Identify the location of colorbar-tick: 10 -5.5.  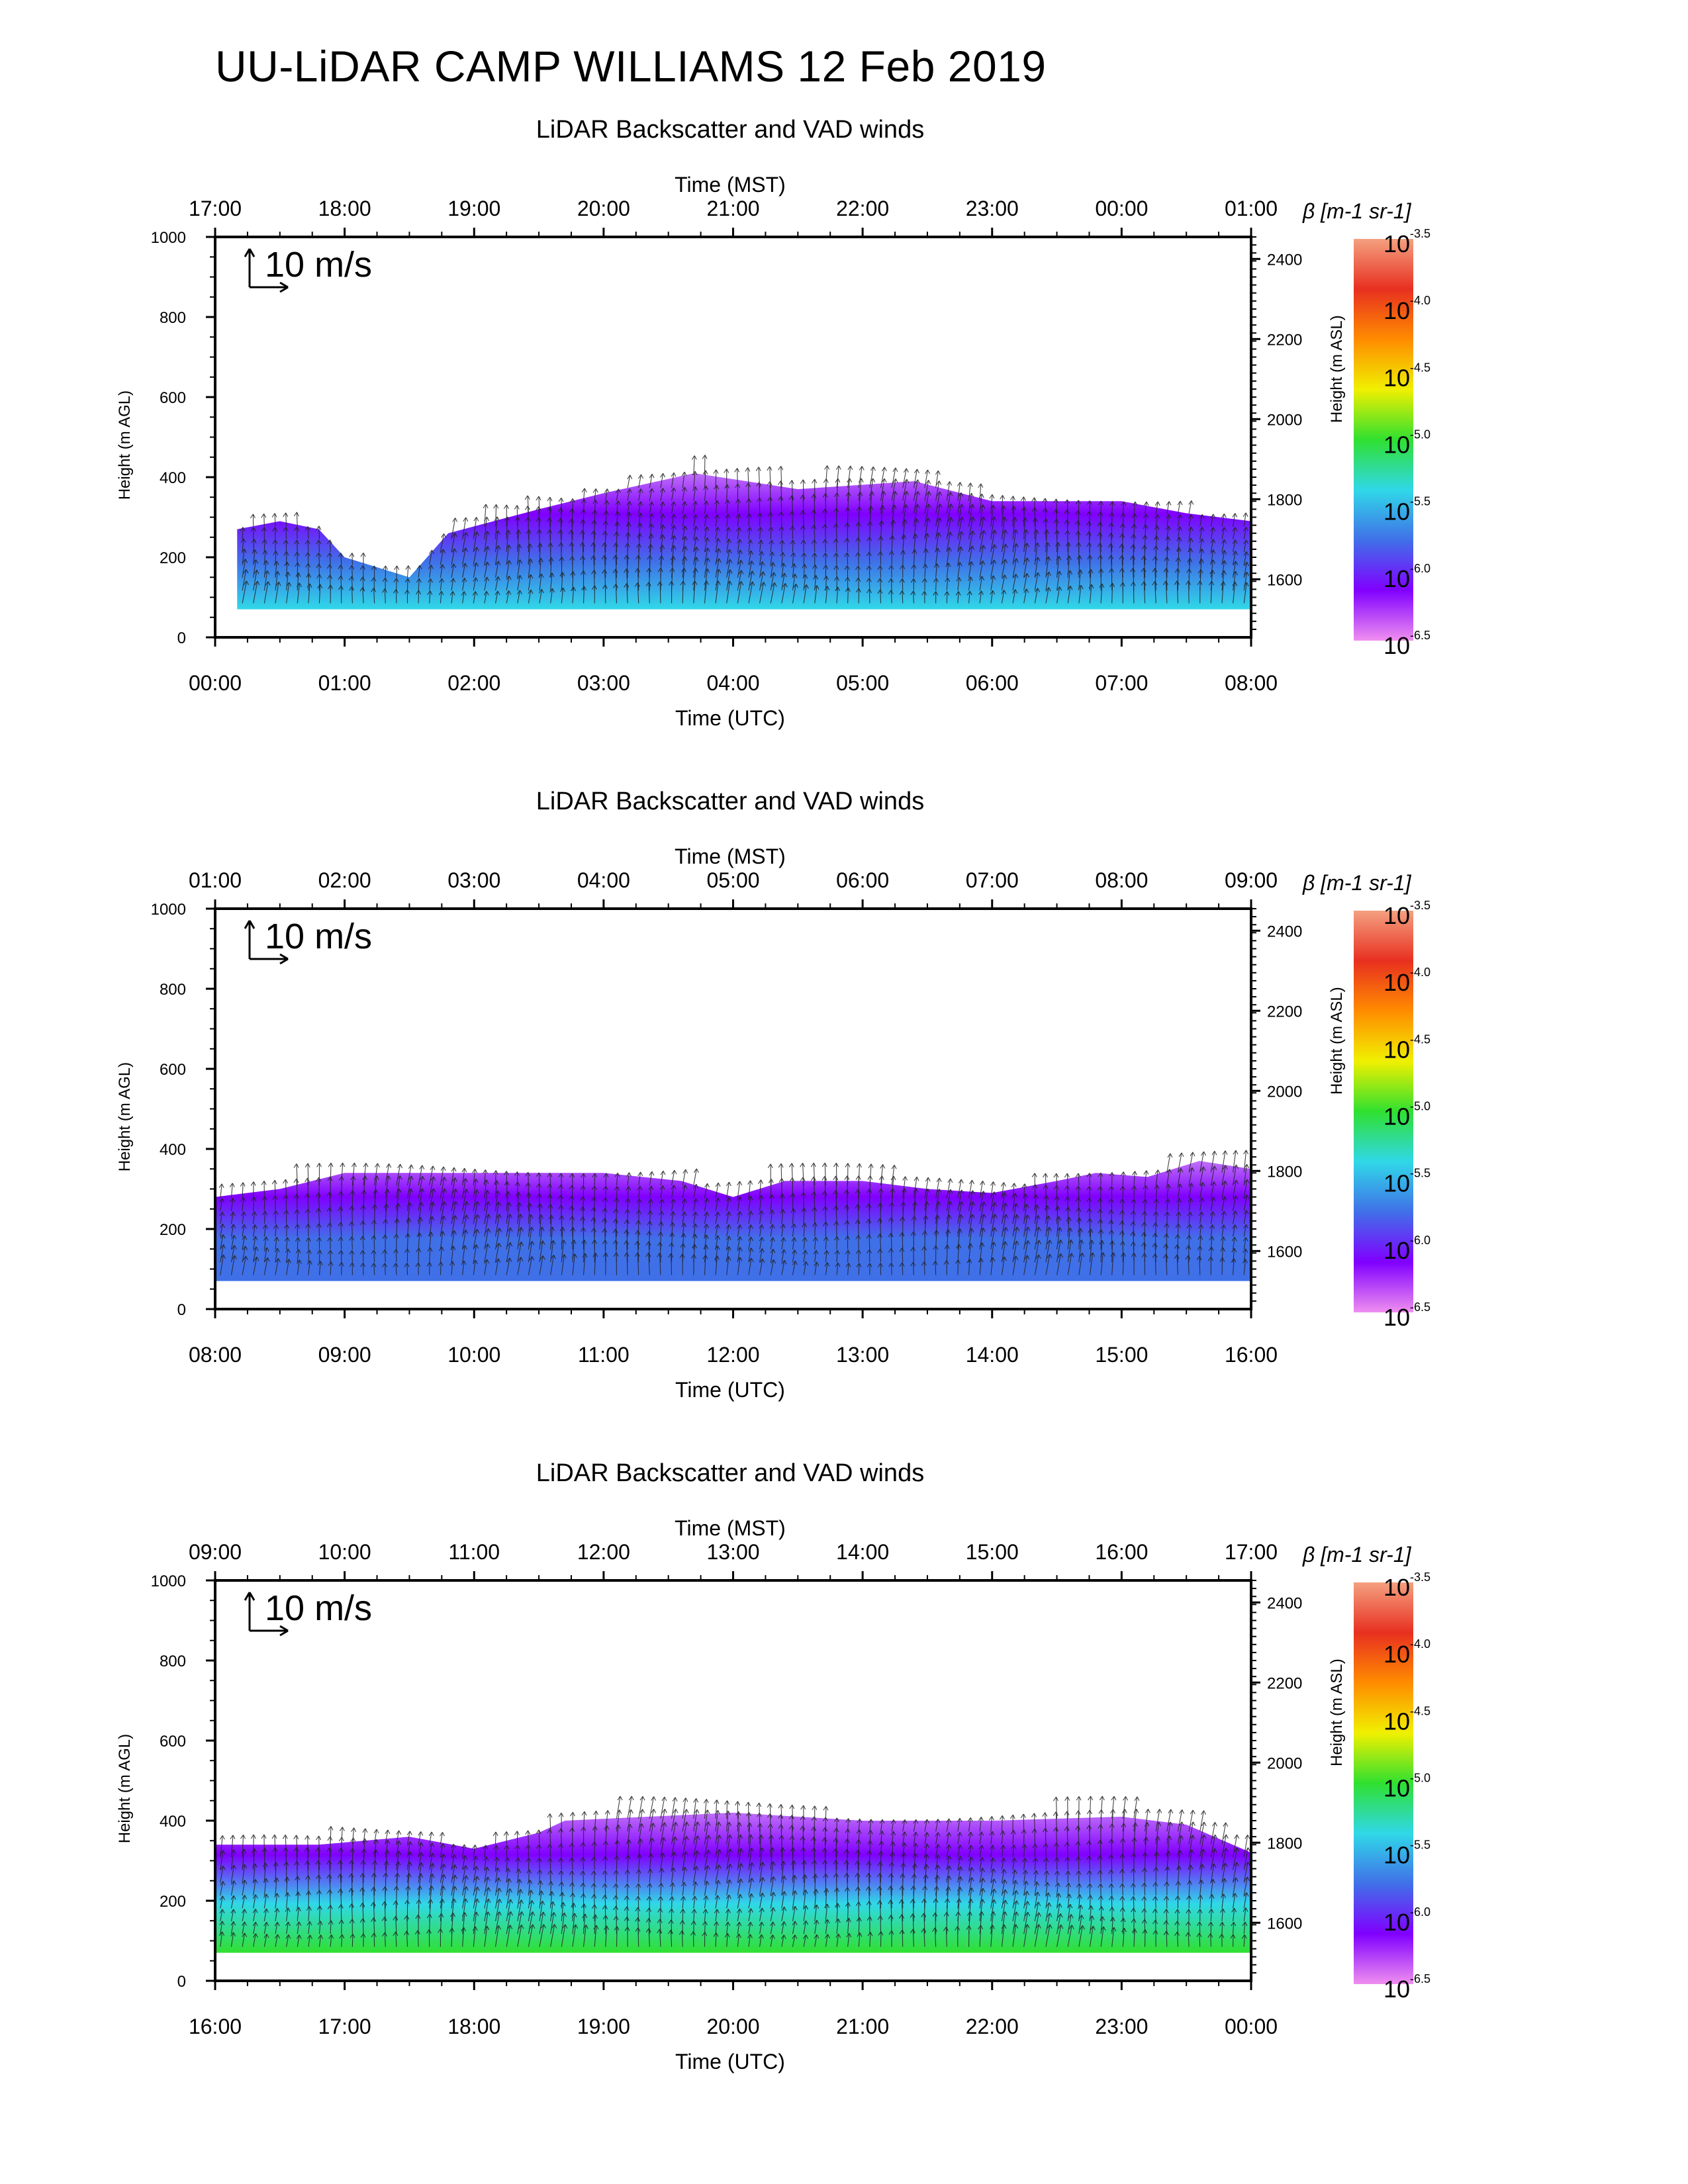
(1406, 1854).